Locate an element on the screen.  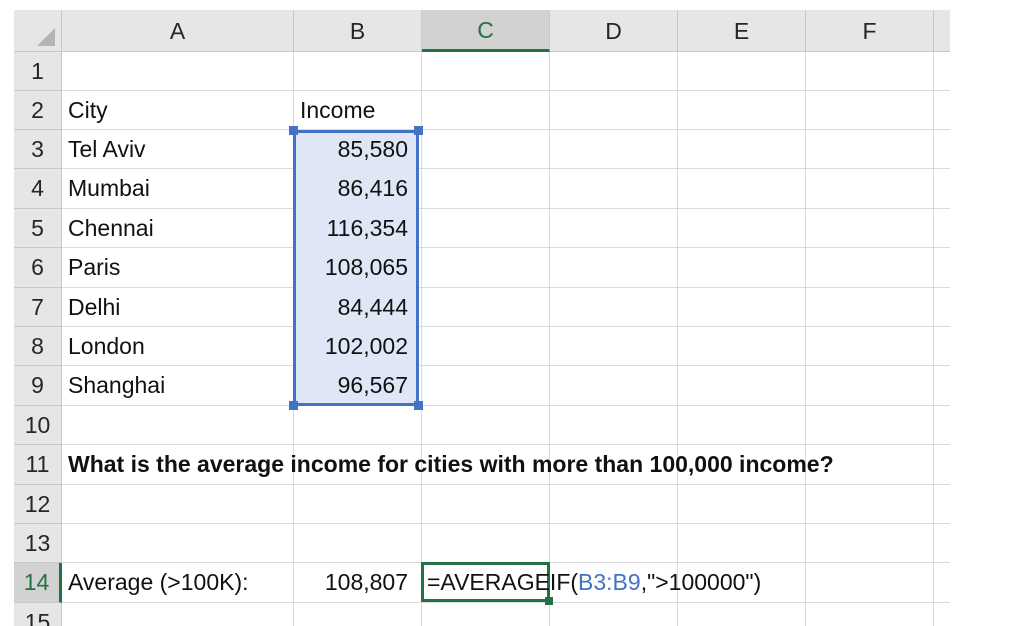
cell-b8: 102,002 is located at coordinates (366, 346).